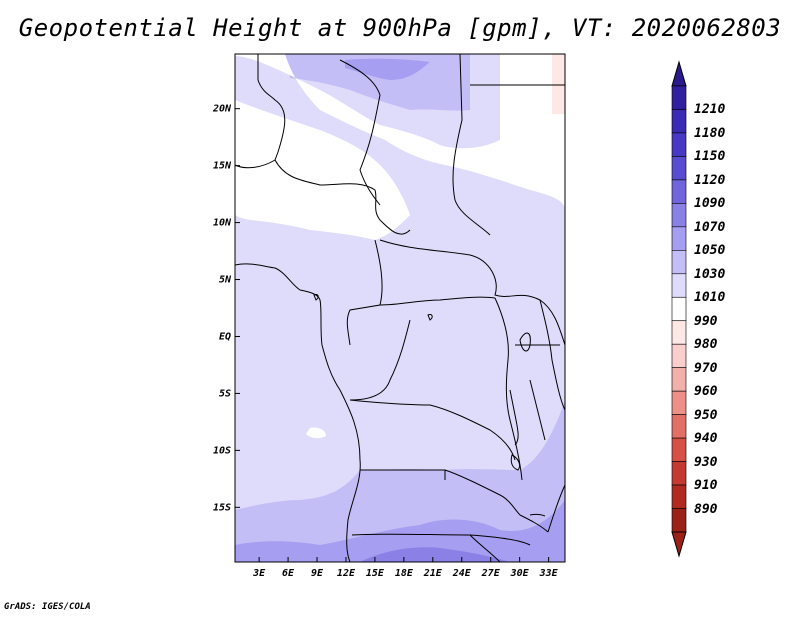  I want to click on lat-tick-label: 15N, so click(222, 166).